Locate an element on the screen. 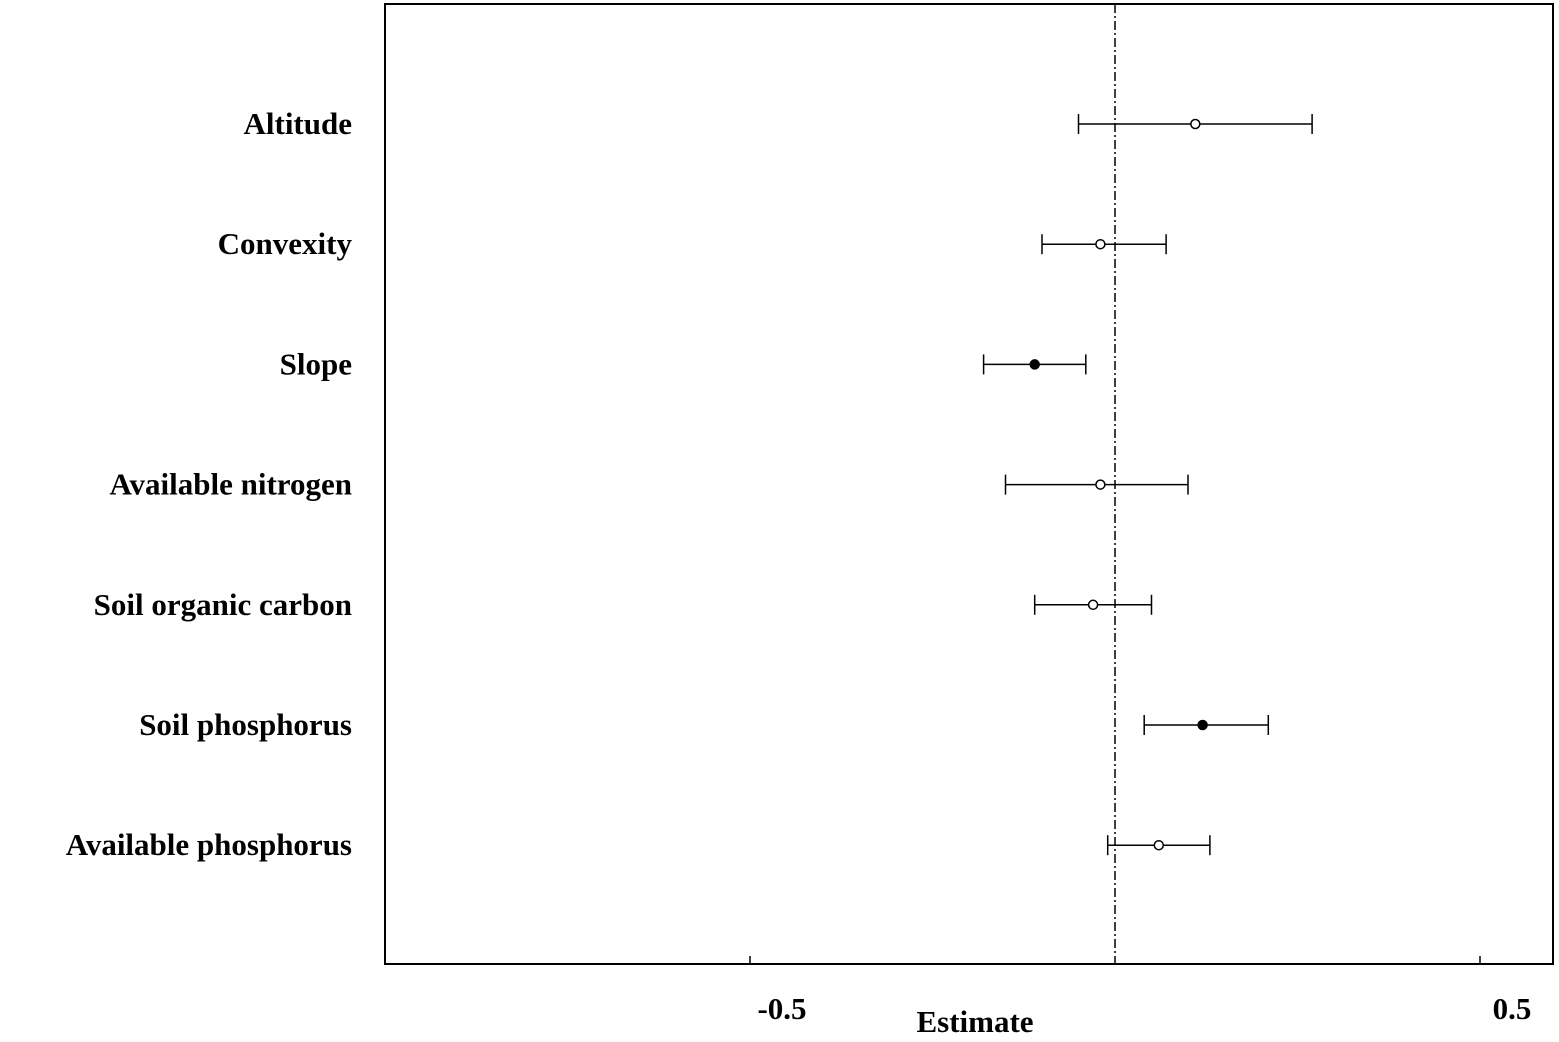 This screenshot has height=1042, width=1559. variable-label: Soil organic carbon is located at coordinates (223, 604).